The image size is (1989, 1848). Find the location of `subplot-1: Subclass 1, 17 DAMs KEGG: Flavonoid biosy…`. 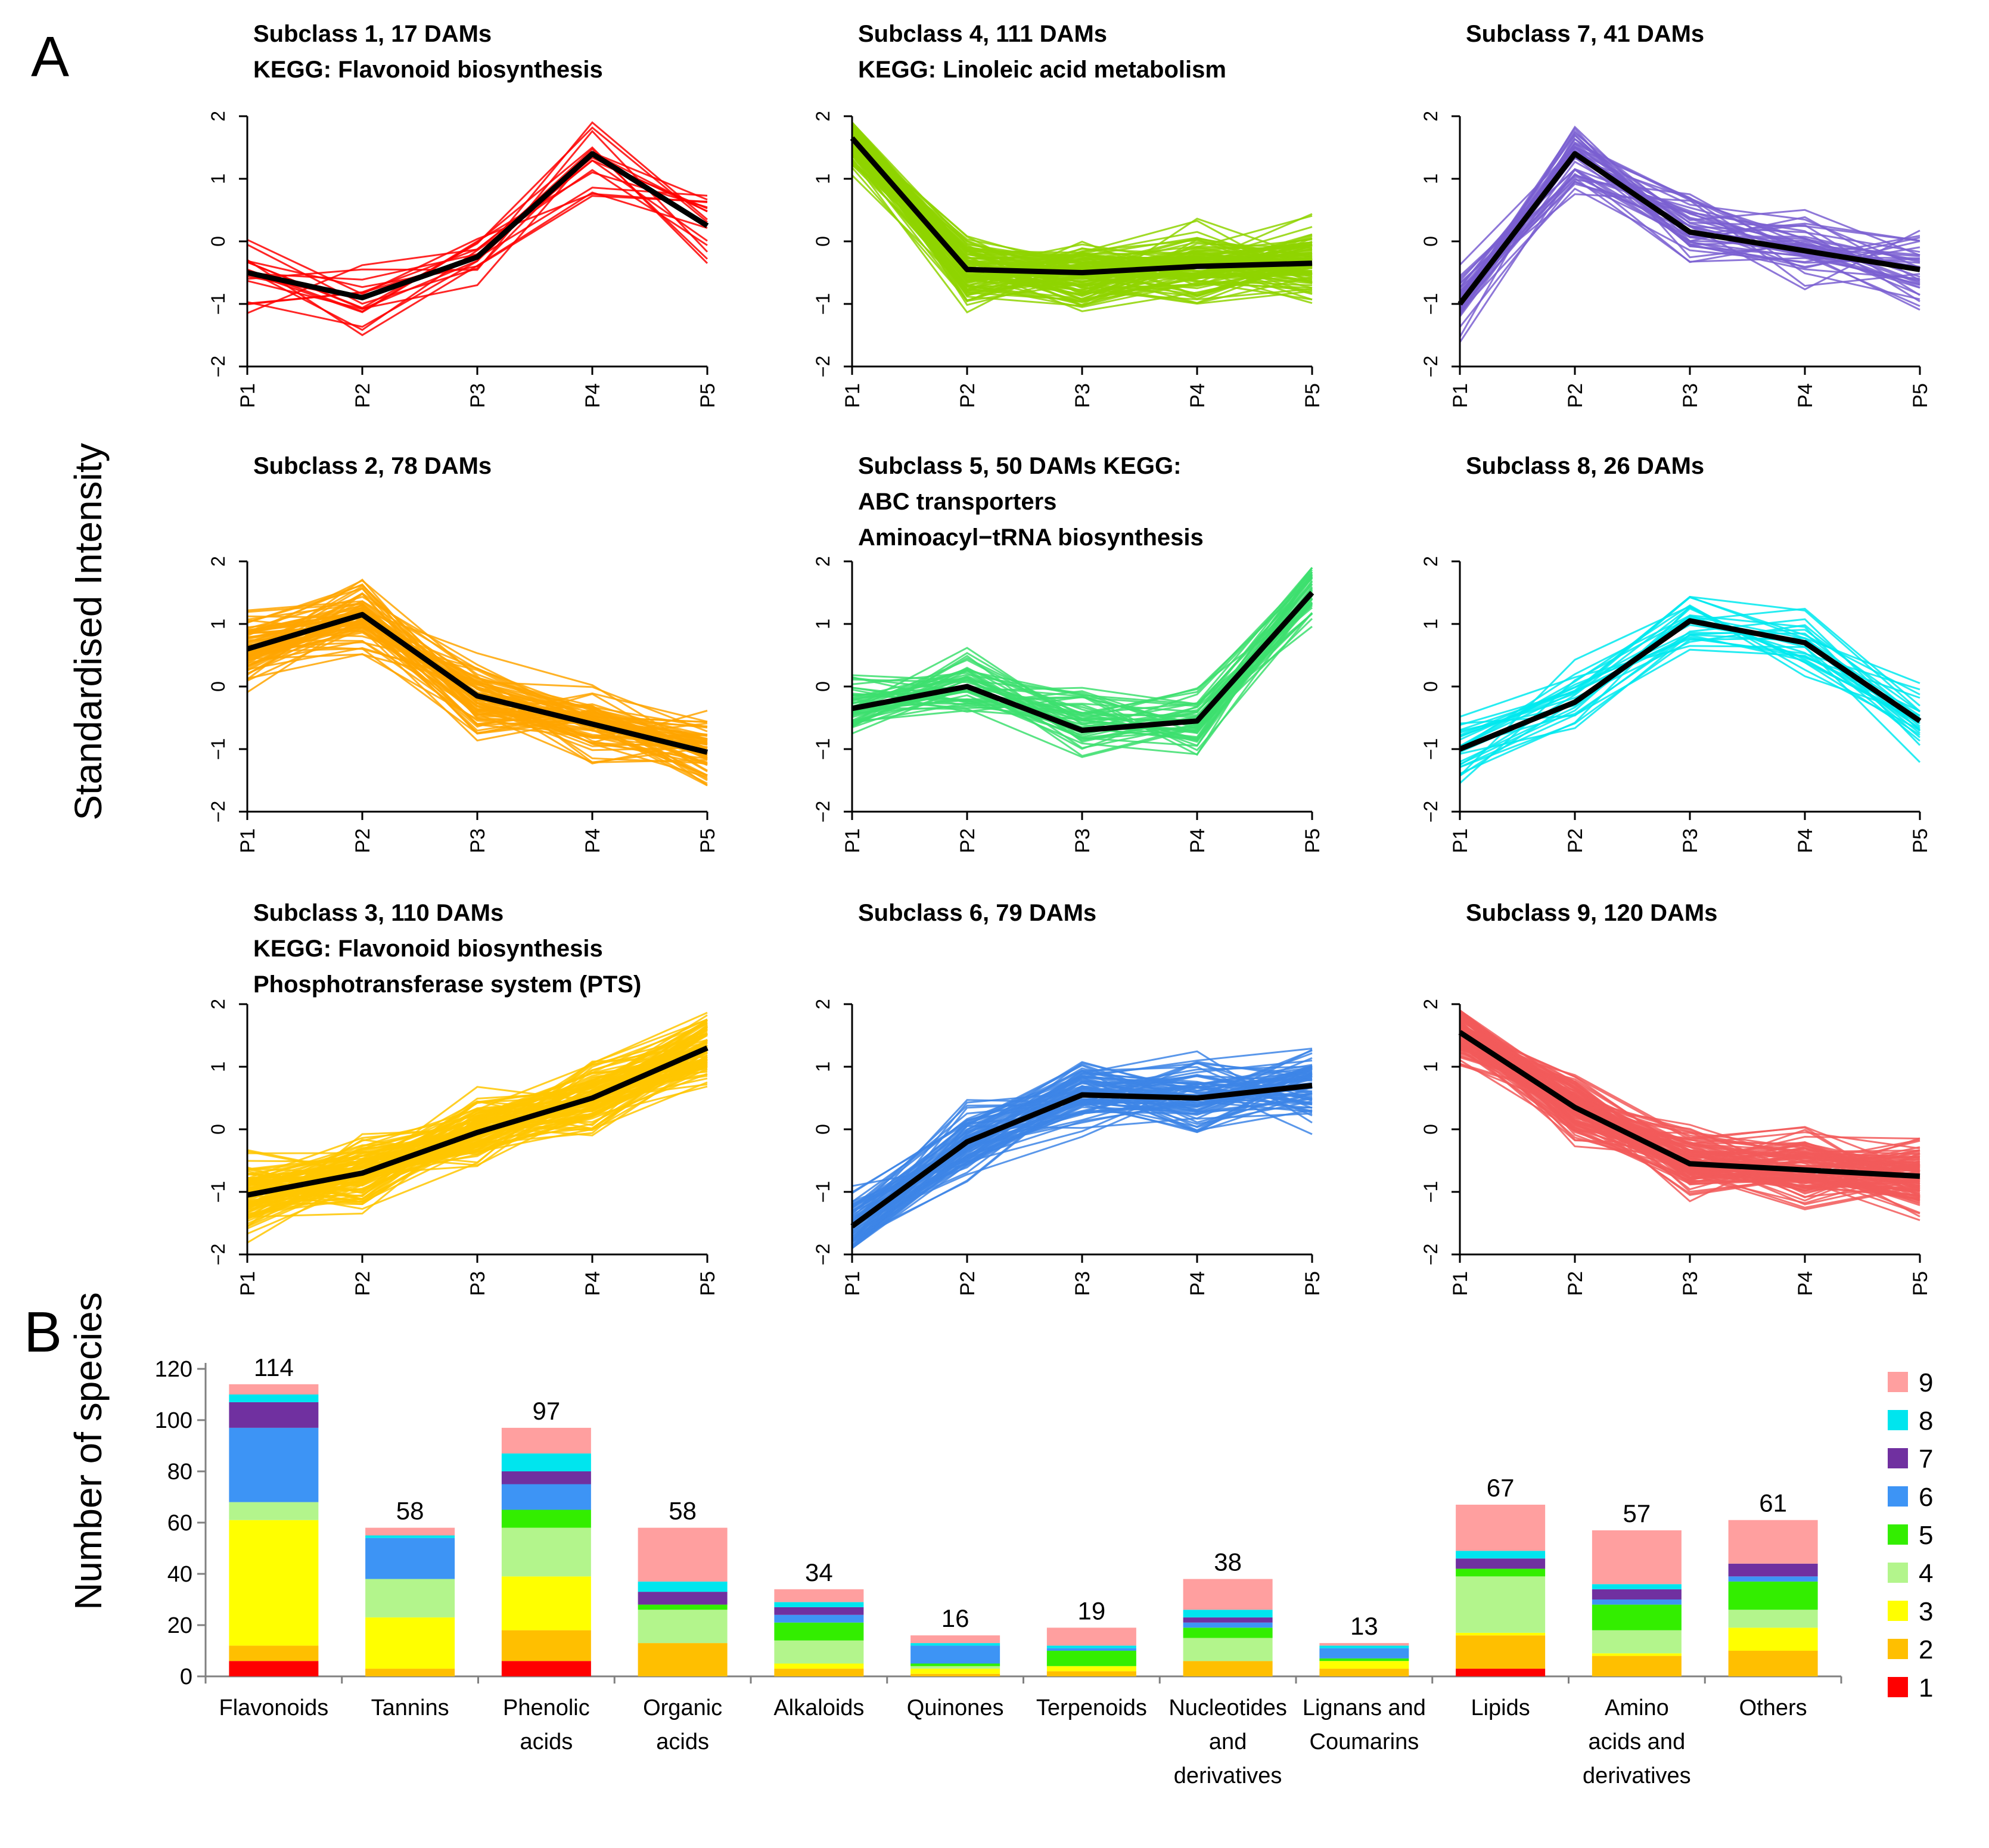

subplot-1: Subclass 1, 17 DAMs KEGG: Flavonoid biosy… is located at coordinates (463, 214).